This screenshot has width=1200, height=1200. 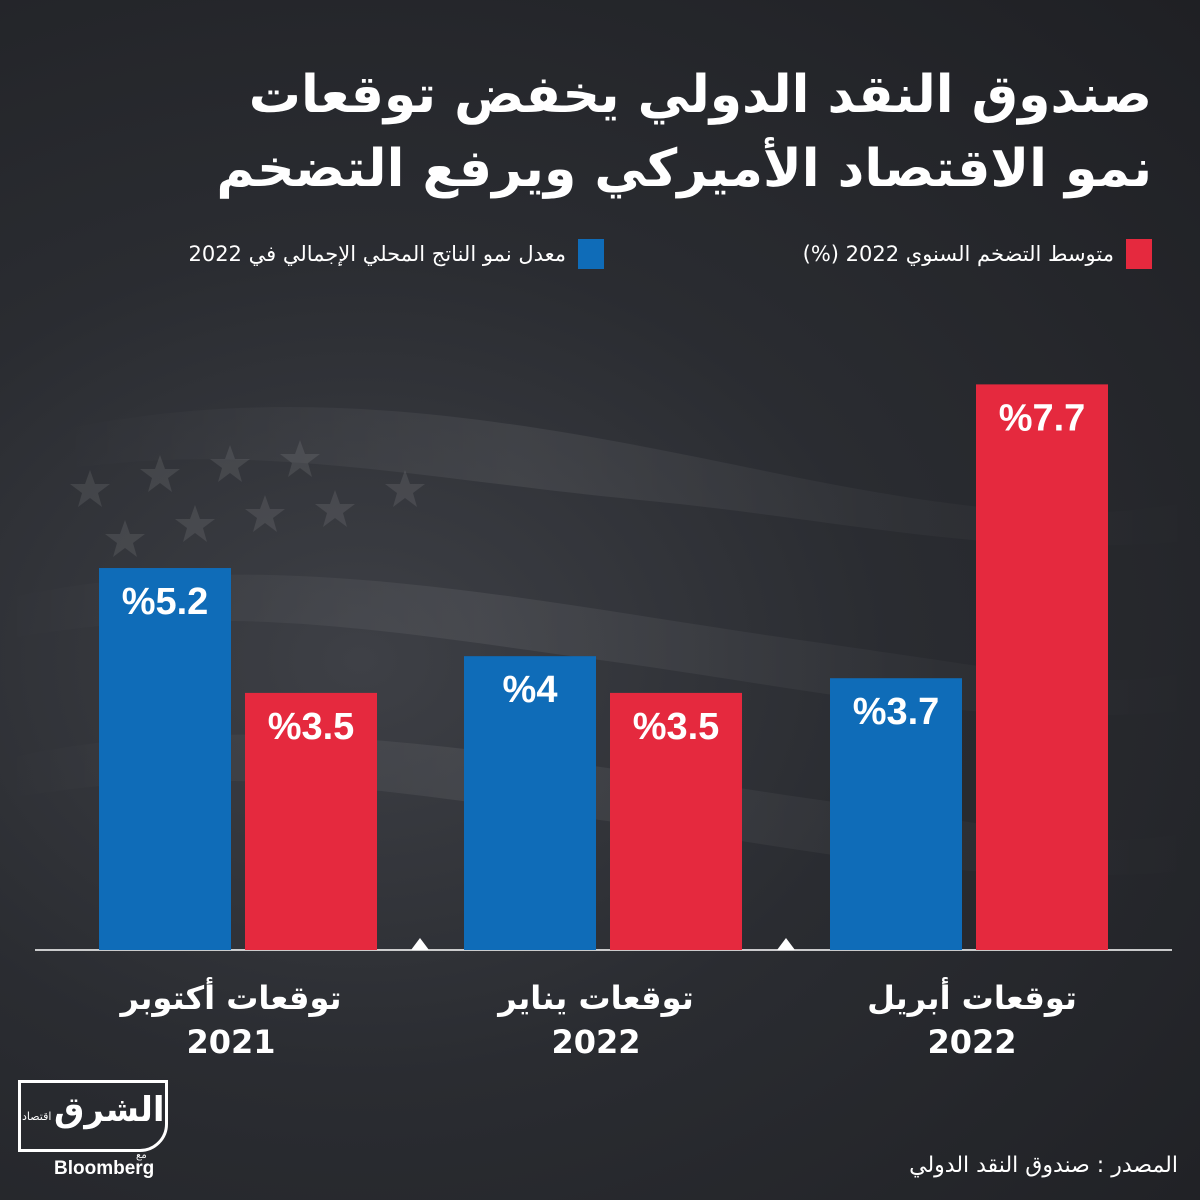 I want to click on category-label-line1: توقعات أبريل, so click(x=972, y=998).